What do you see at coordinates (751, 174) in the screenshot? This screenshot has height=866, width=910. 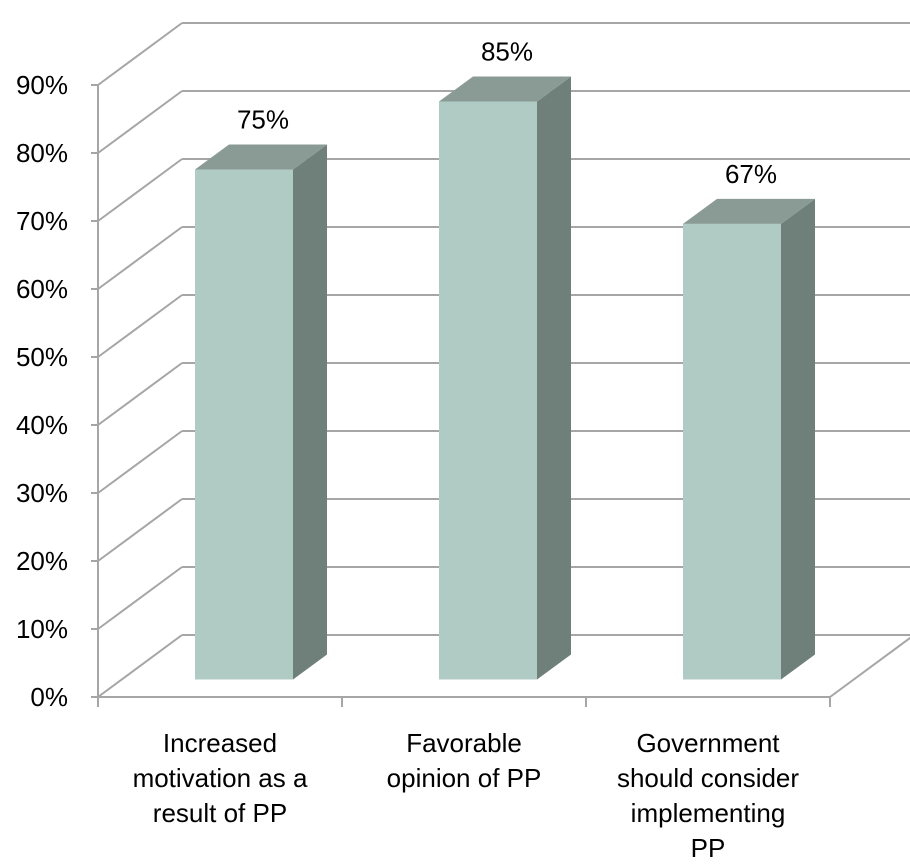 I see `data-label: 67%` at bounding box center [751, 174].